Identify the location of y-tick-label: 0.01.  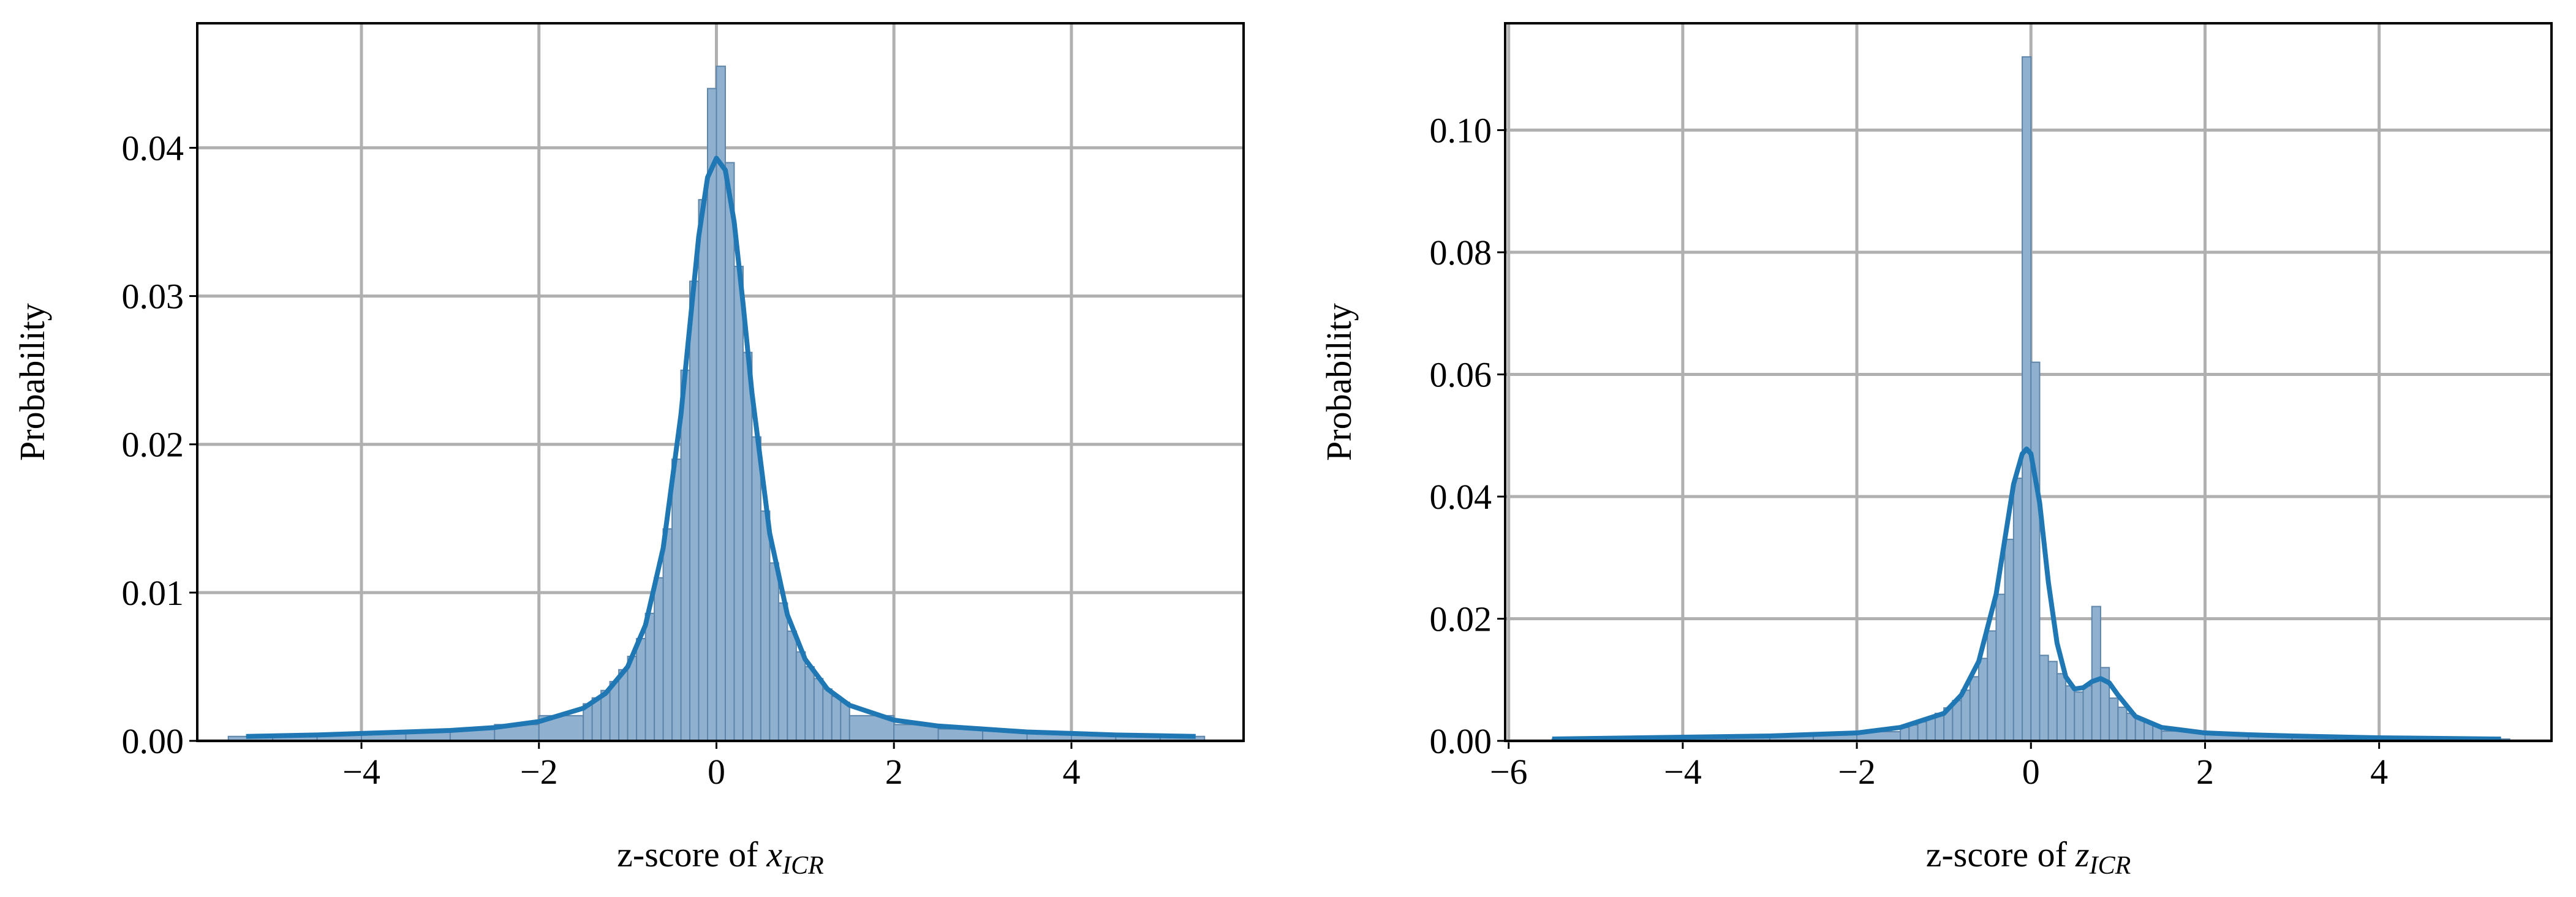
(153, 593).